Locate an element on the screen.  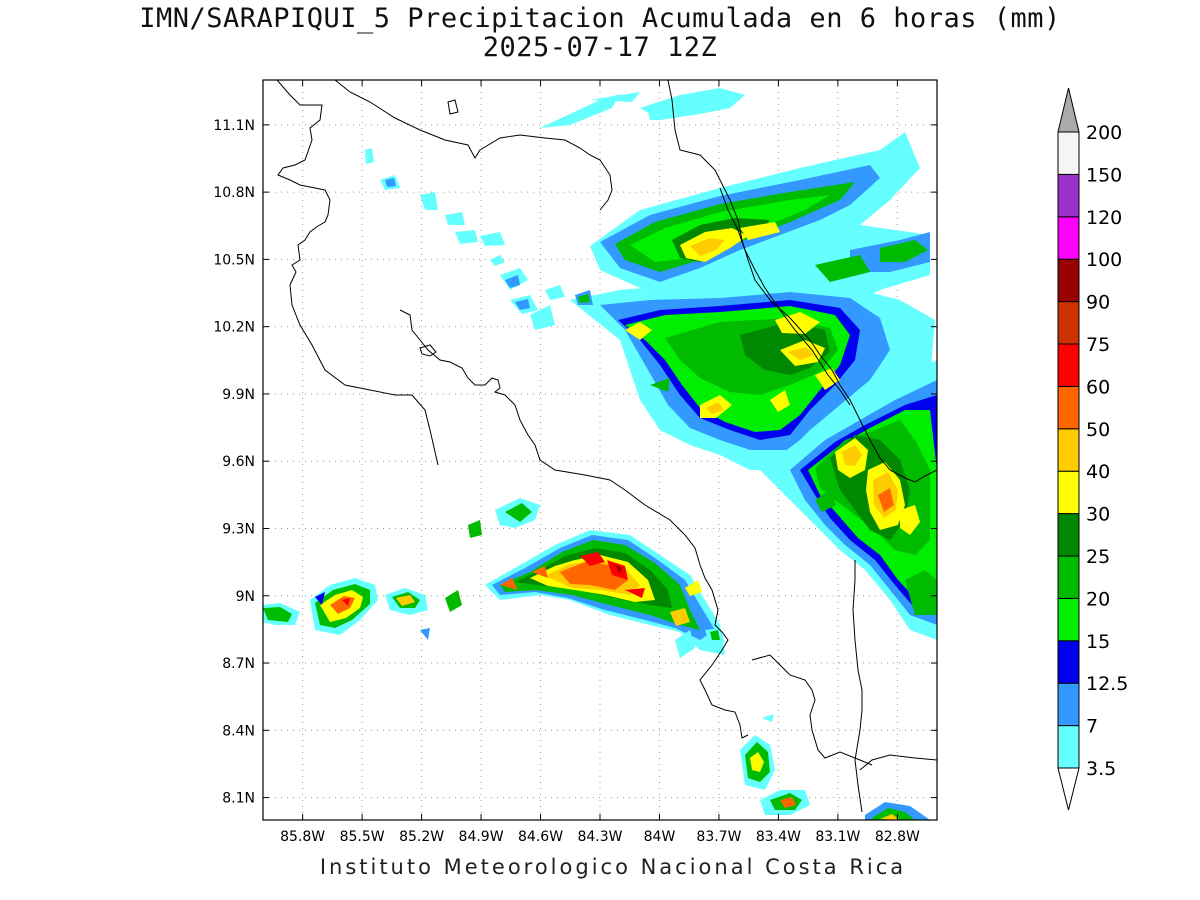
lon-tick-label: 83.7W is located at coordinates (718, 837).